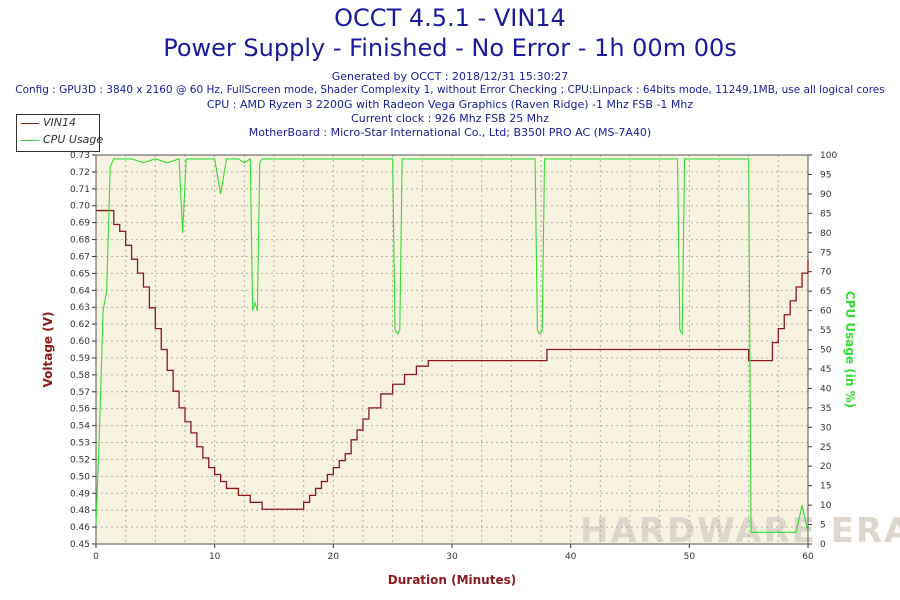 The image size is (900, 600). I want to click on y-left-tick-label: 0.73, so click(80, 156).